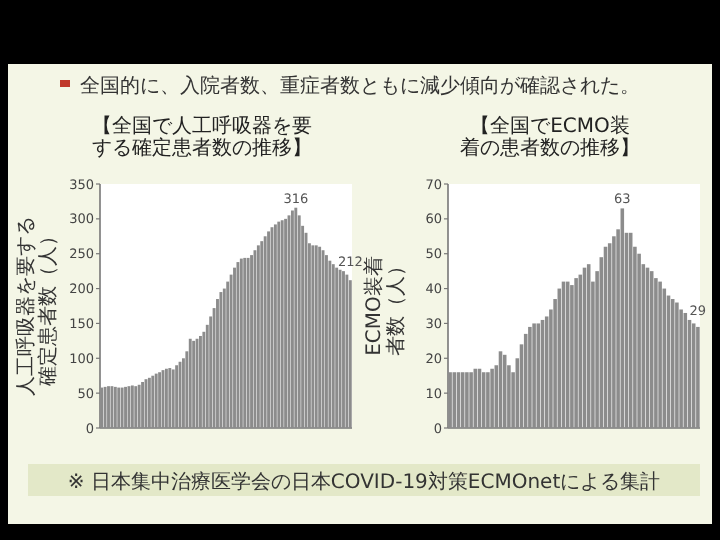 This screenshot has width=720, height=540. Describe the element at coordinates (364, 482) in the screenshot. I see `text: ※ 日本集中治療医学会の日本COVID-19対策ECMOnetによる集計` at that location.